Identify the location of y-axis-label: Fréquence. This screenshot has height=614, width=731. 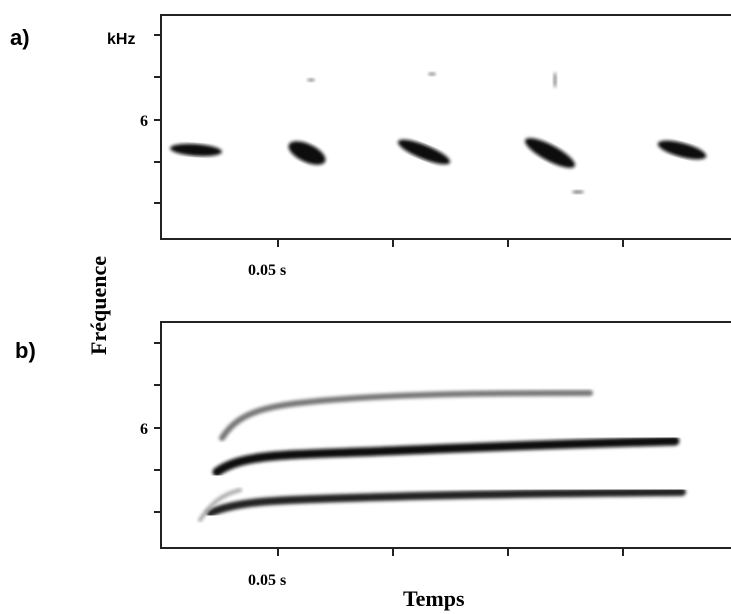
(98, 305).